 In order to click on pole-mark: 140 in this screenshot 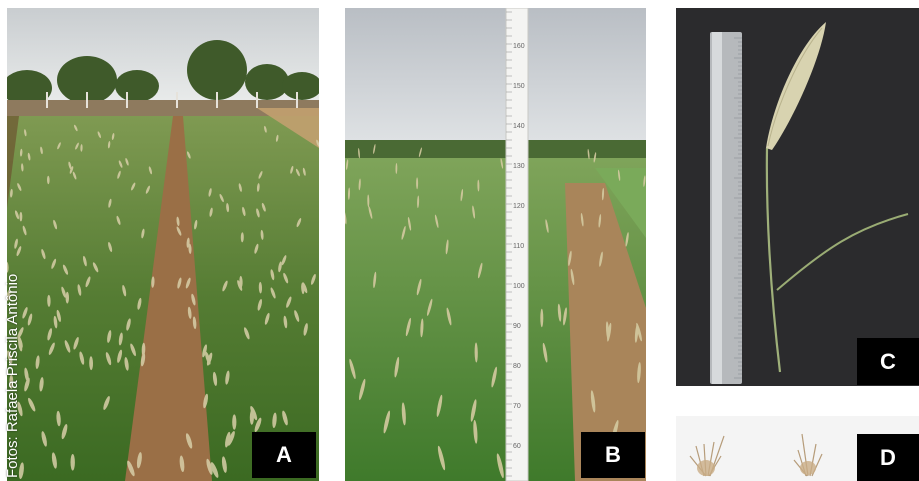, I will do `click(519, 126)`.